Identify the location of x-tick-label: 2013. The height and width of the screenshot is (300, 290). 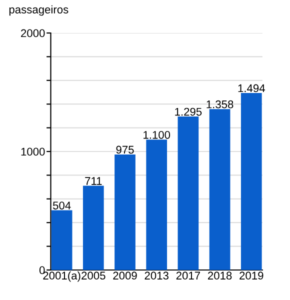
(156, 276).